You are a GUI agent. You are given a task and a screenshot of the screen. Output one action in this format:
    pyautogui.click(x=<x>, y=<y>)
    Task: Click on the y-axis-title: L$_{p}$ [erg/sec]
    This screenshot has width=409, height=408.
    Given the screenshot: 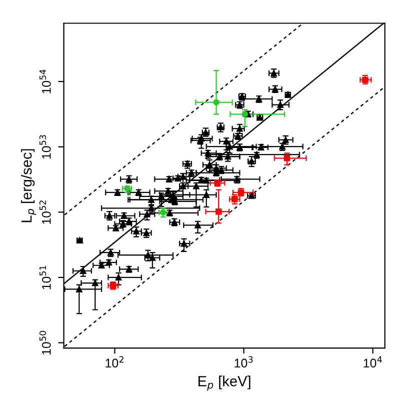 What is the action you would take?
    pyautogui.click(x=28, y=185)
    